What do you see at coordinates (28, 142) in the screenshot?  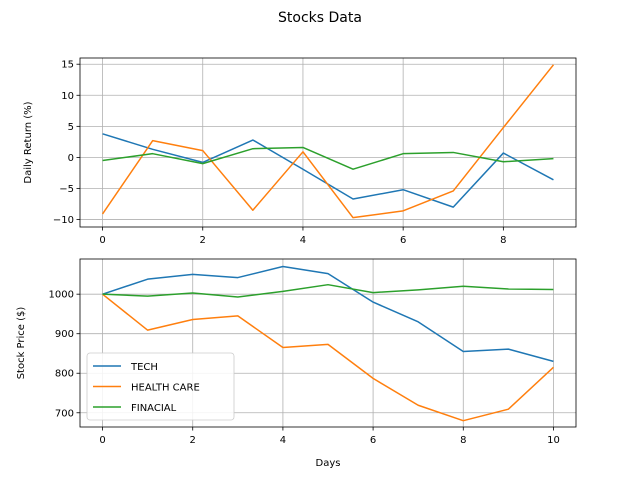 I see `y-axis-label: Daily Return (%)` at bounding box center [28, 142].